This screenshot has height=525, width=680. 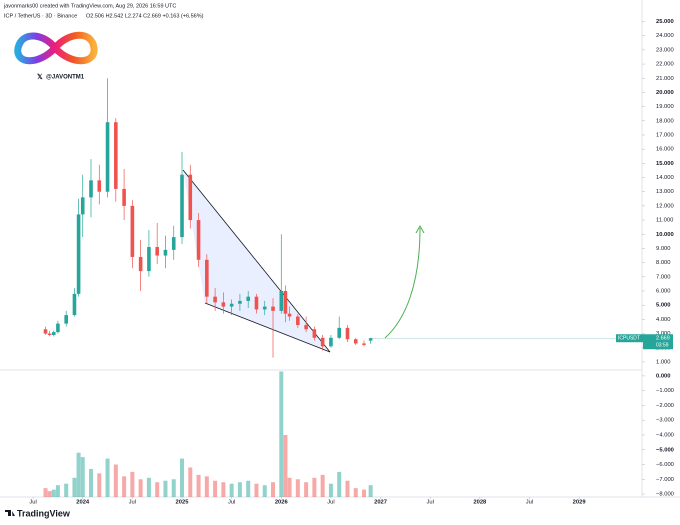 I want to click on y-tick-label: 22.000, so click(x=665, y=65).